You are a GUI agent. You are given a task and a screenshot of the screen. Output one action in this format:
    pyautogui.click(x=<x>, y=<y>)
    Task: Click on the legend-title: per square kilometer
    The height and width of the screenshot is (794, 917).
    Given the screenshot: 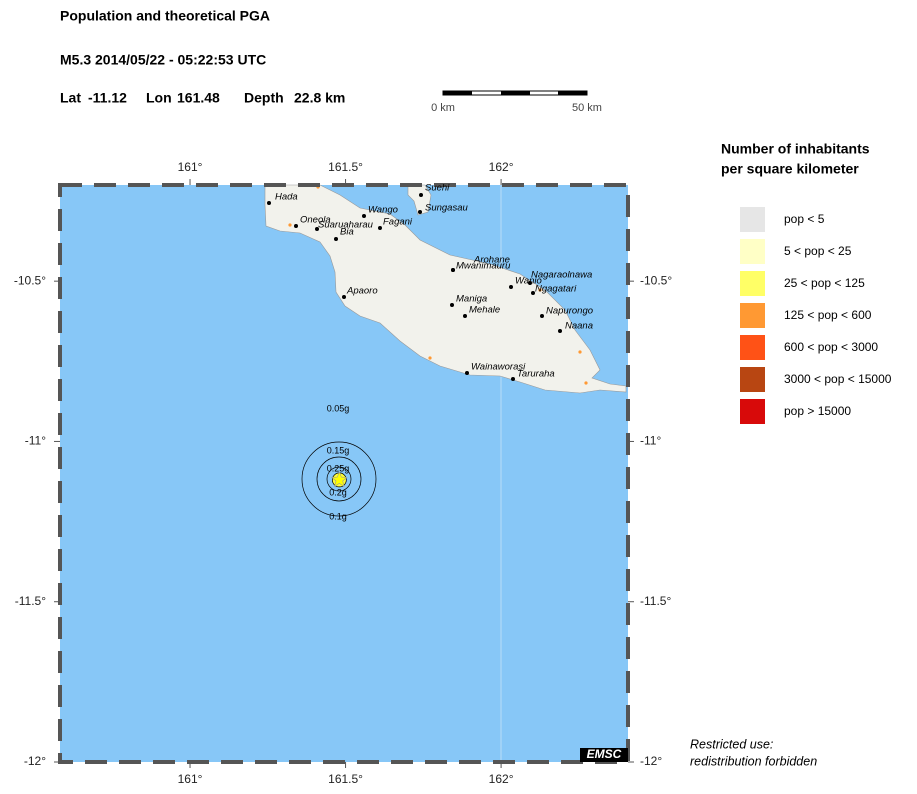 What is the action you would take?
    pyautogui.click(x=790, y=169)
    